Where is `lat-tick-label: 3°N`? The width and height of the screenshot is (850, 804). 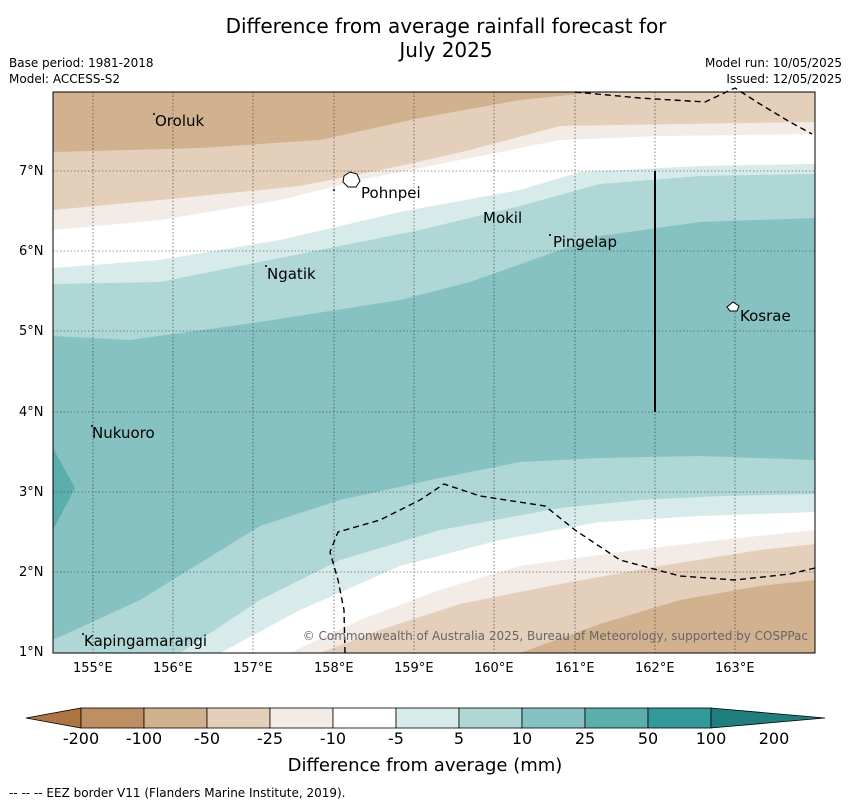
lat-tick-label: 3°N is located at coordinates (31, 492).